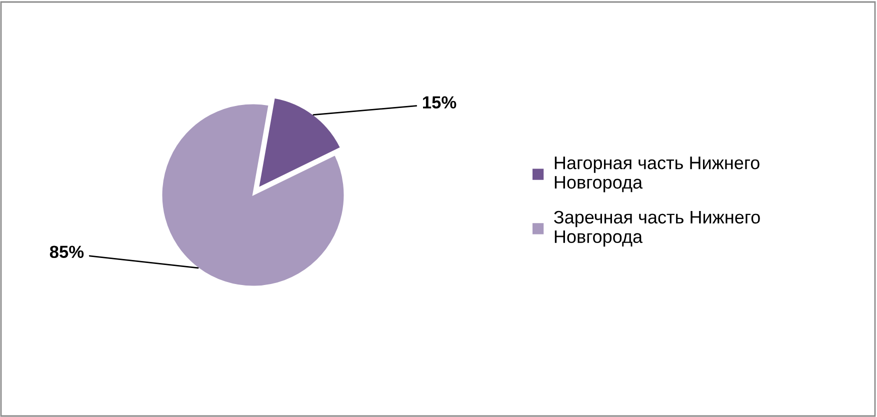 The height and width of the screenshot is (417, 877). Describe the element at coordinates (67, 252) in the screenshot. I see `data-label: 85%` at that location.